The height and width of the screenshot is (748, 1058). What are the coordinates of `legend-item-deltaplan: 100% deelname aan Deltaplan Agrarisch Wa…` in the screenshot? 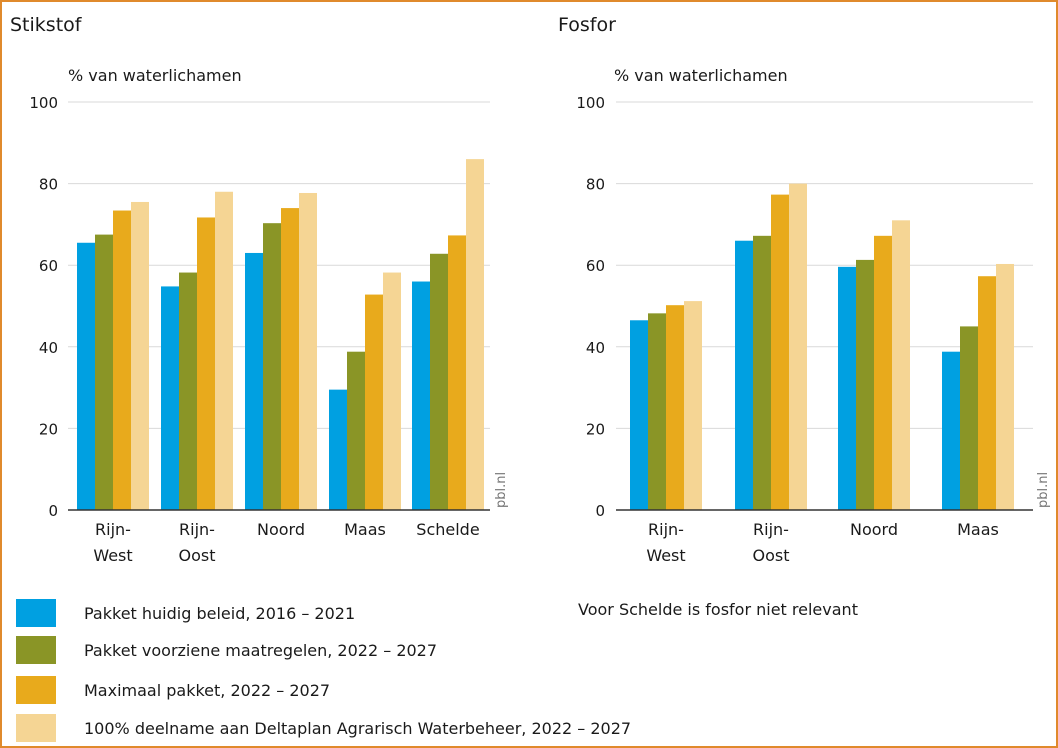 It's located at (323, 728).